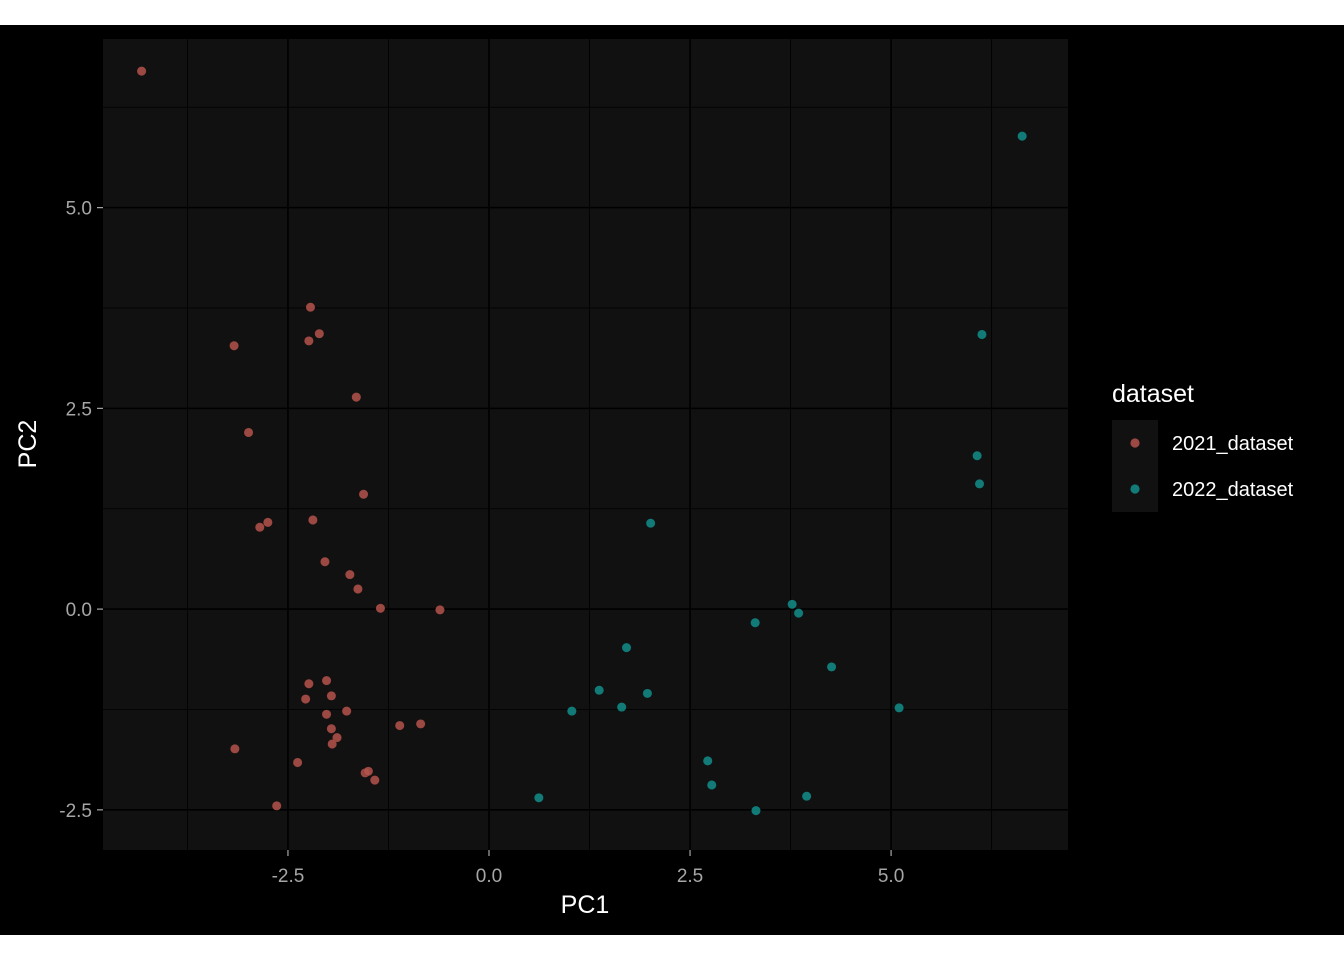 The image size is (1344, 965). Describe the element at coordinates (79, 209) in the screenshot. I see `y-tick-label: 5.0` at that location.